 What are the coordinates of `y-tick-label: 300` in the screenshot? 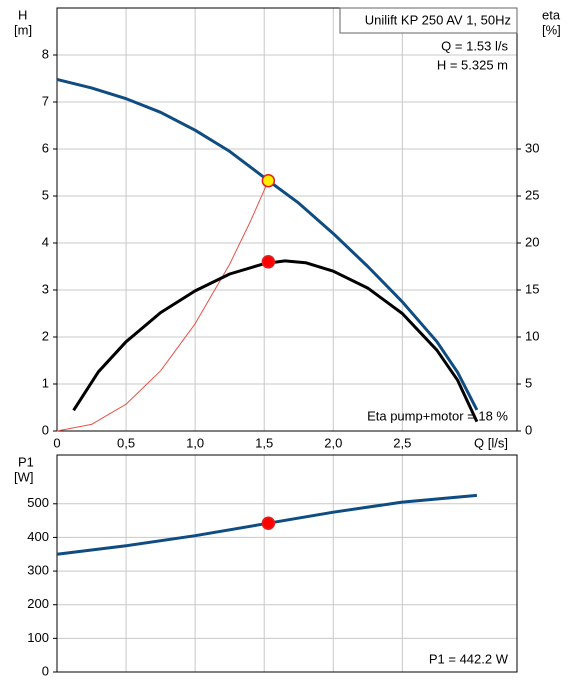 It's located at (38, 570).